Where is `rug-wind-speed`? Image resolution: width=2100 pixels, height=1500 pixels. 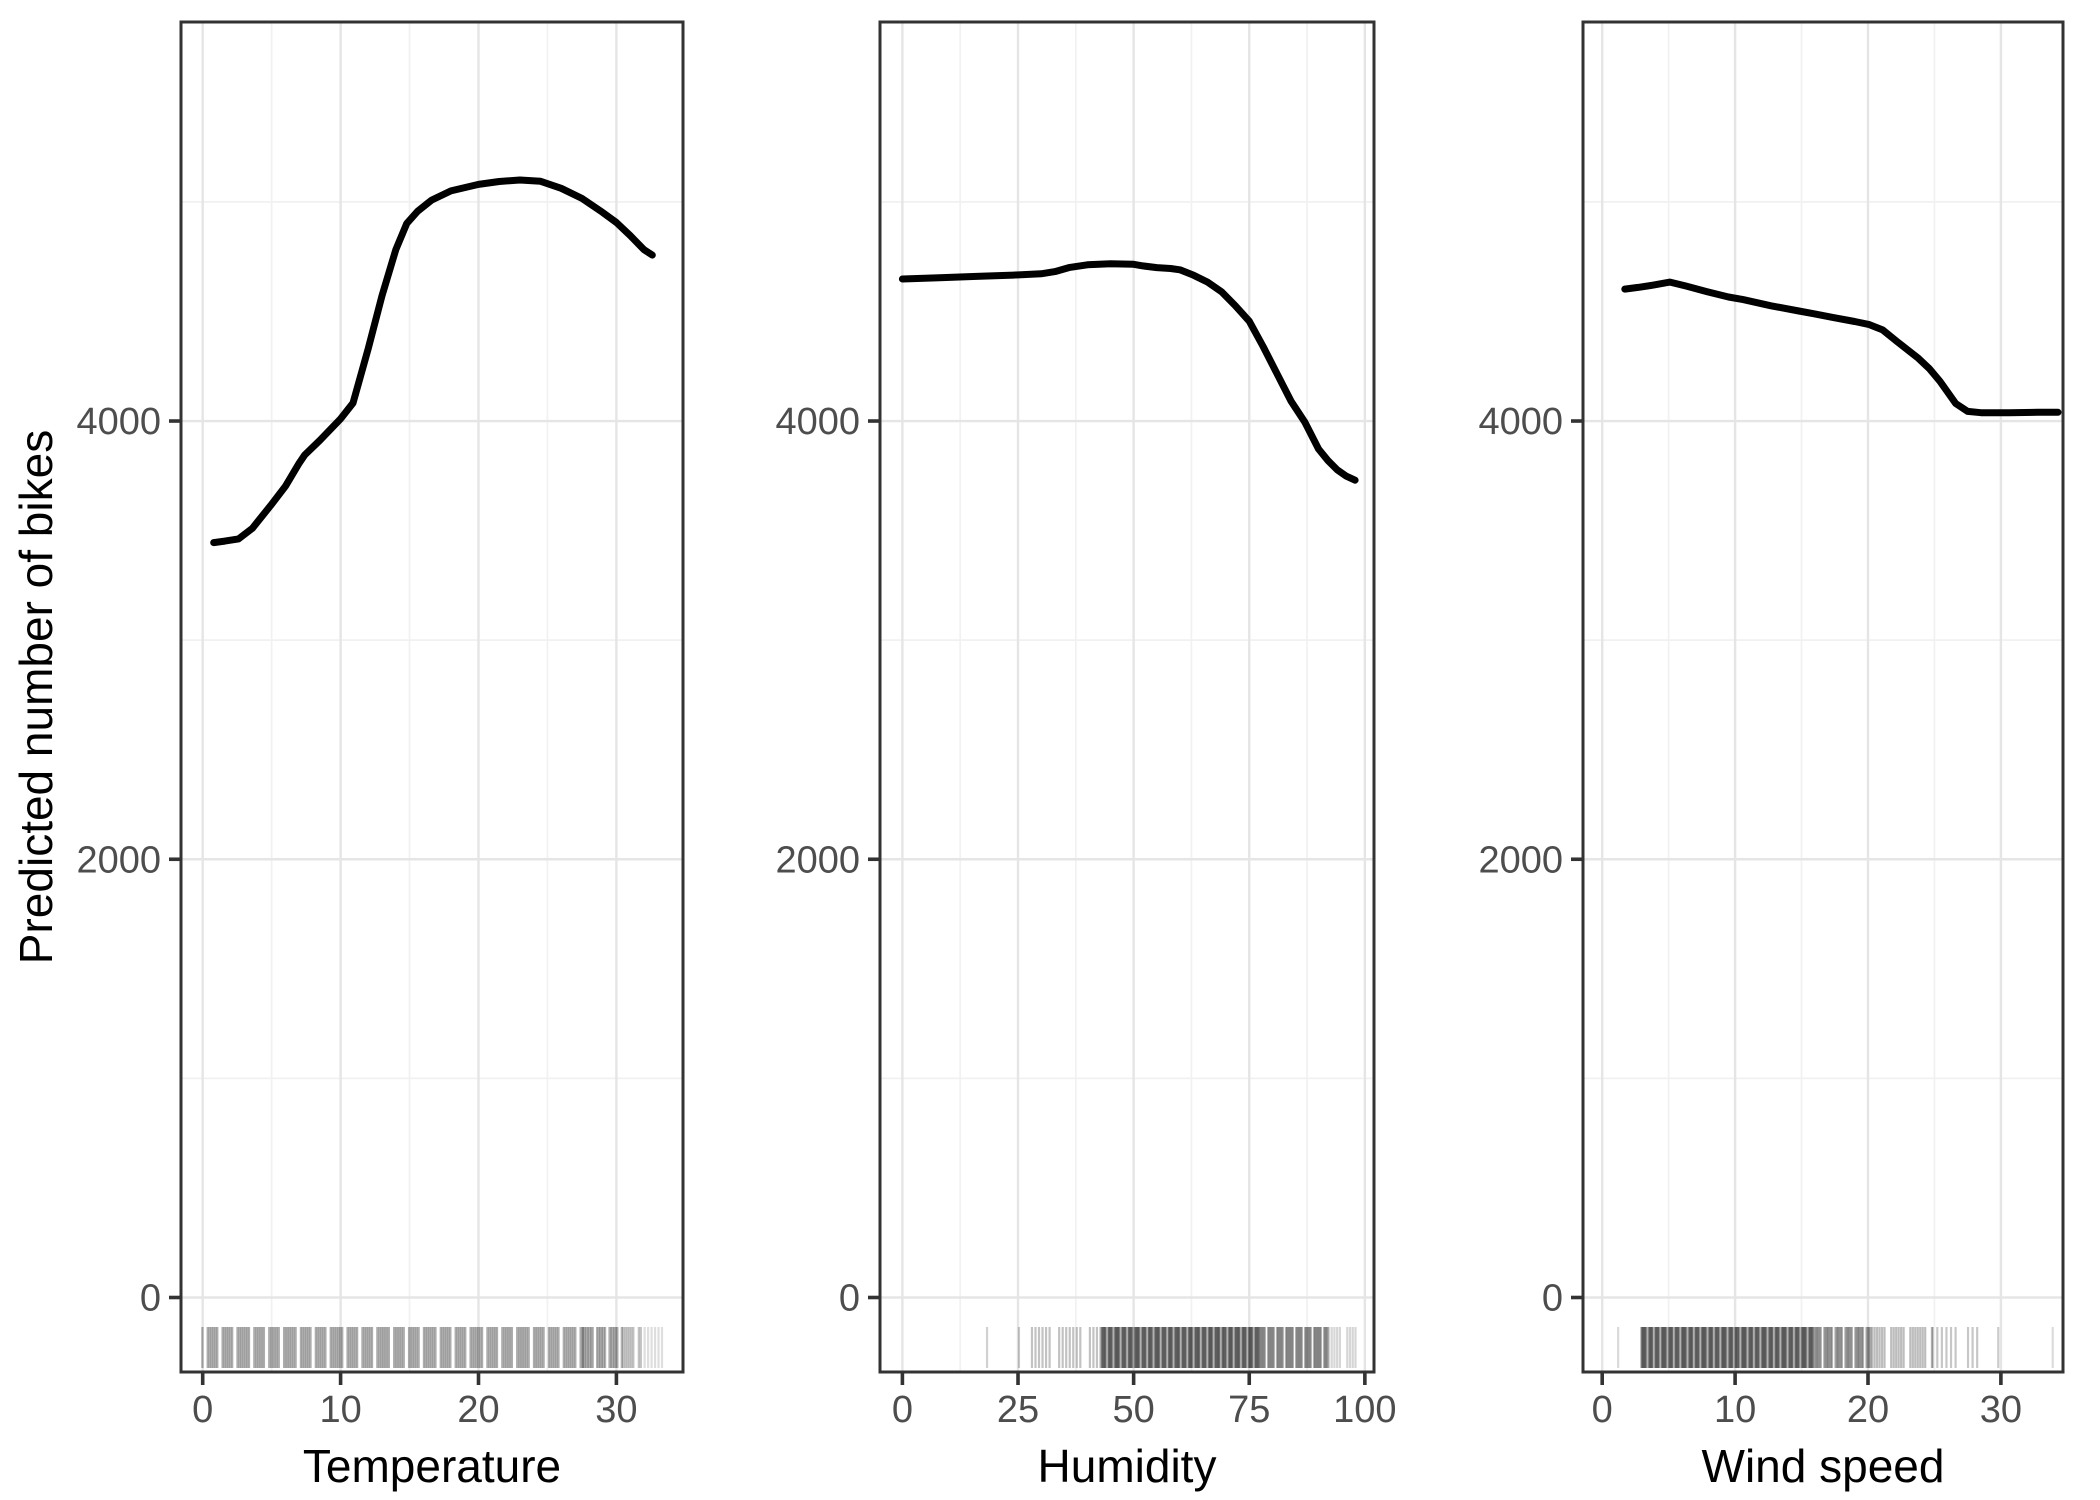
rug-wind-speed is located at coordinates (1835, 1347).